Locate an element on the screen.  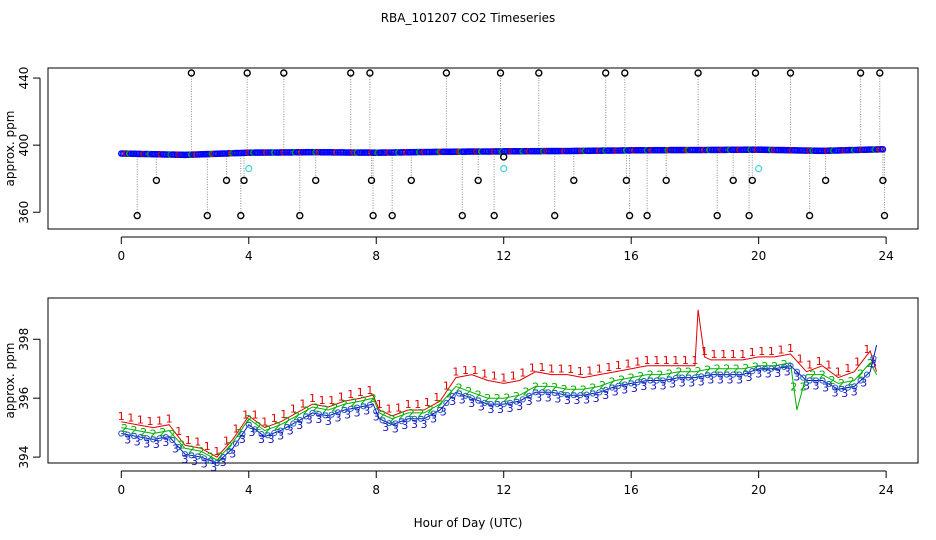
top-y-tick-label: 440 is located at coordinates (24, 78).